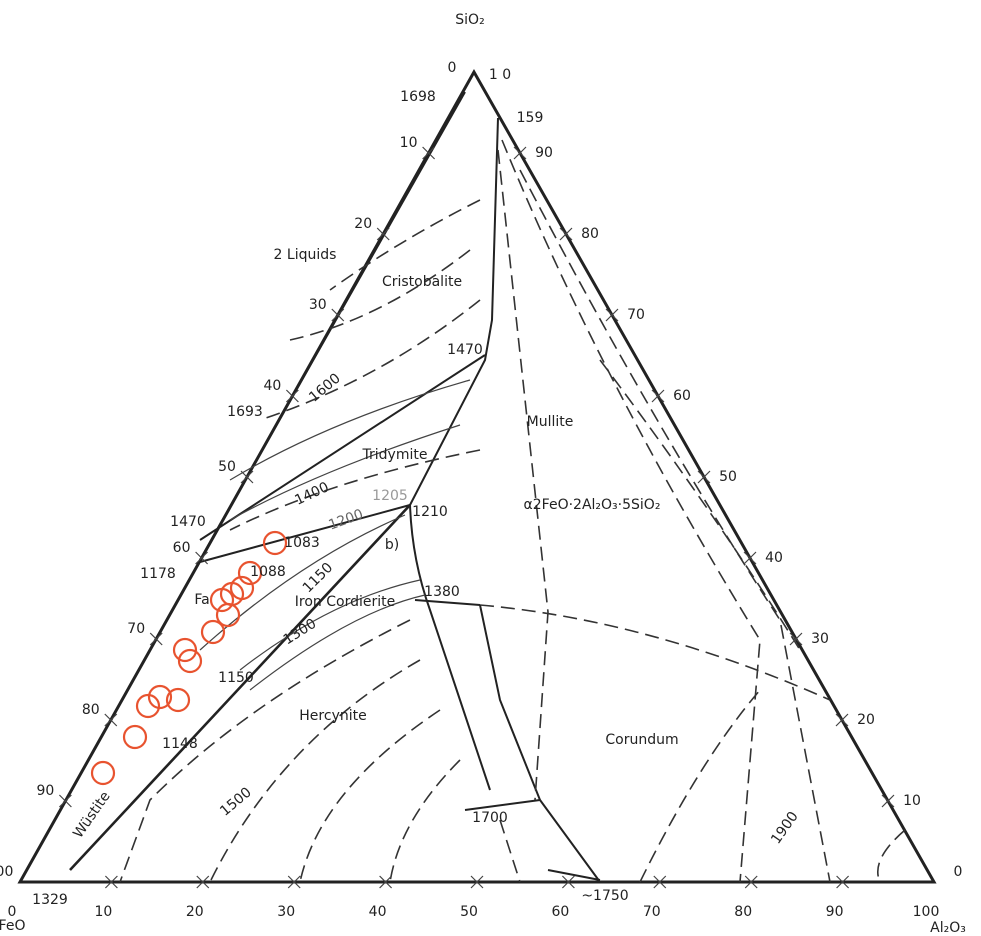  I want to click on temperature-label: 1210, so click(430, 512).